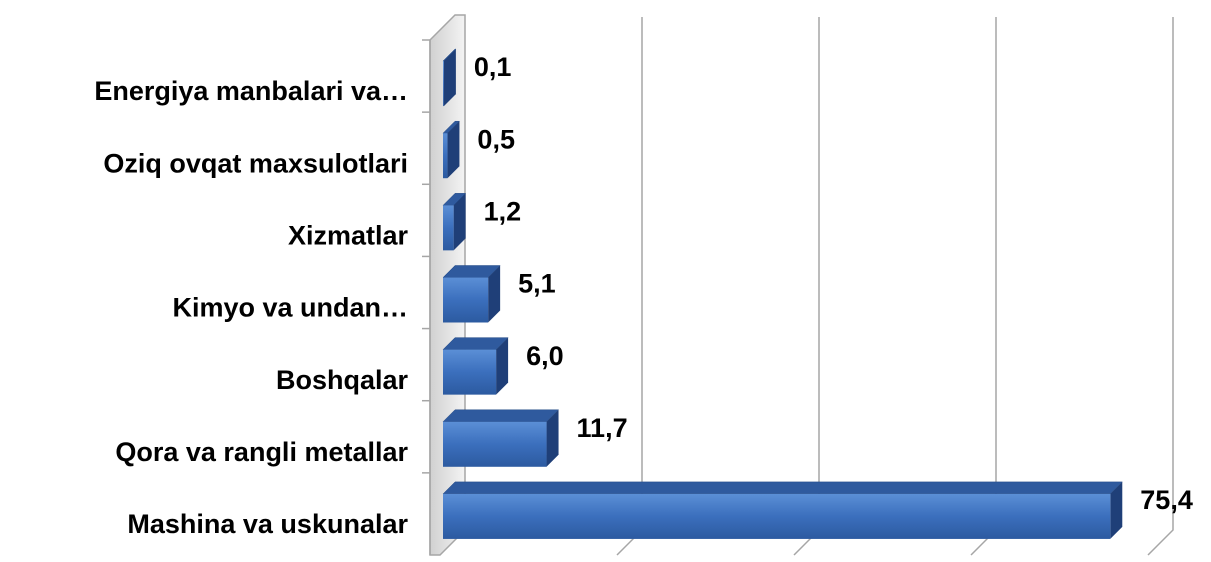 This screenshot has height=562, width=1211. I want to click on y-tick-label: Mashina va uskunalar, so click(267, 524).